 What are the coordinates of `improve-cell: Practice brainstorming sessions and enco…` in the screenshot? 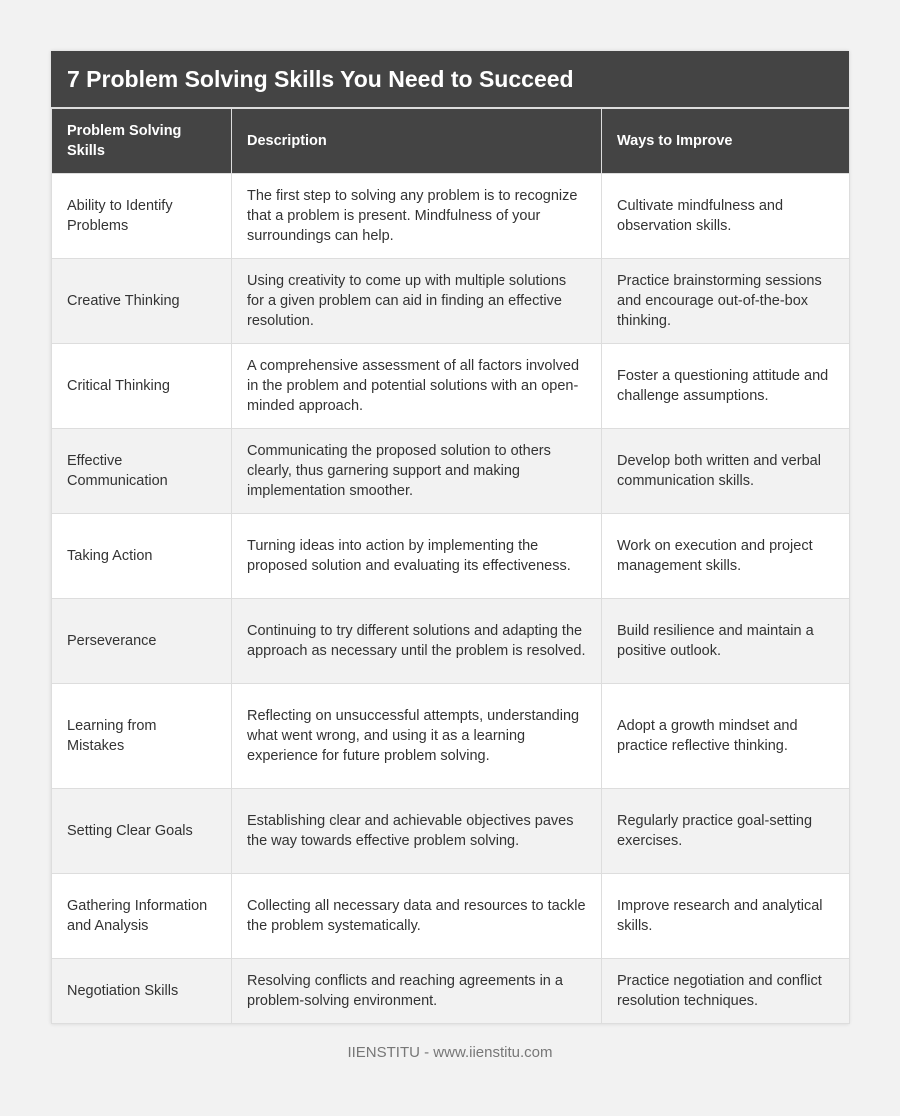 It's located at (725, 301).